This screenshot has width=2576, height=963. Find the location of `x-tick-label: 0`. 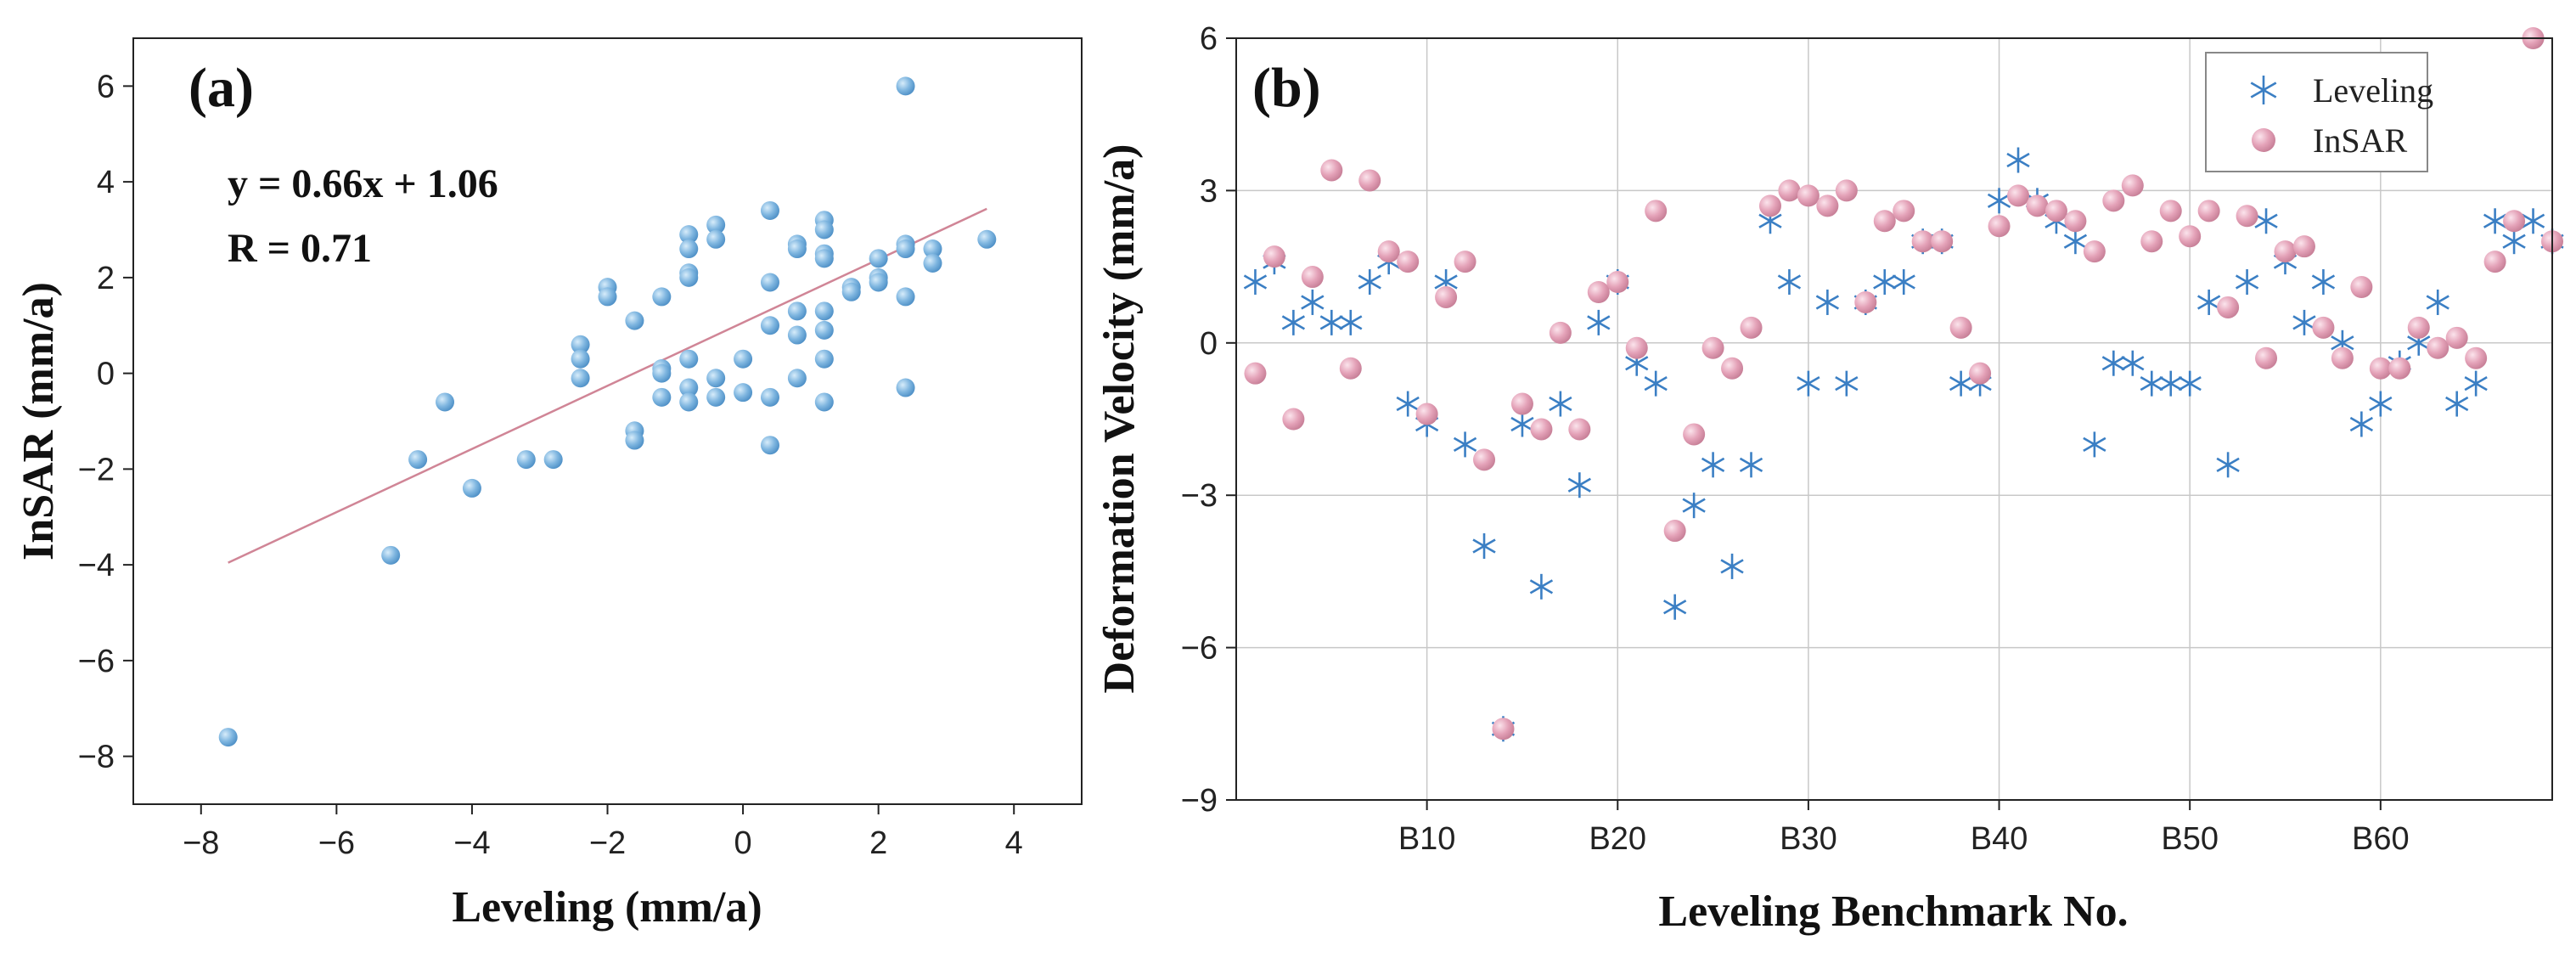

x-tick-label: 0 is located at coordinates (743, 843).